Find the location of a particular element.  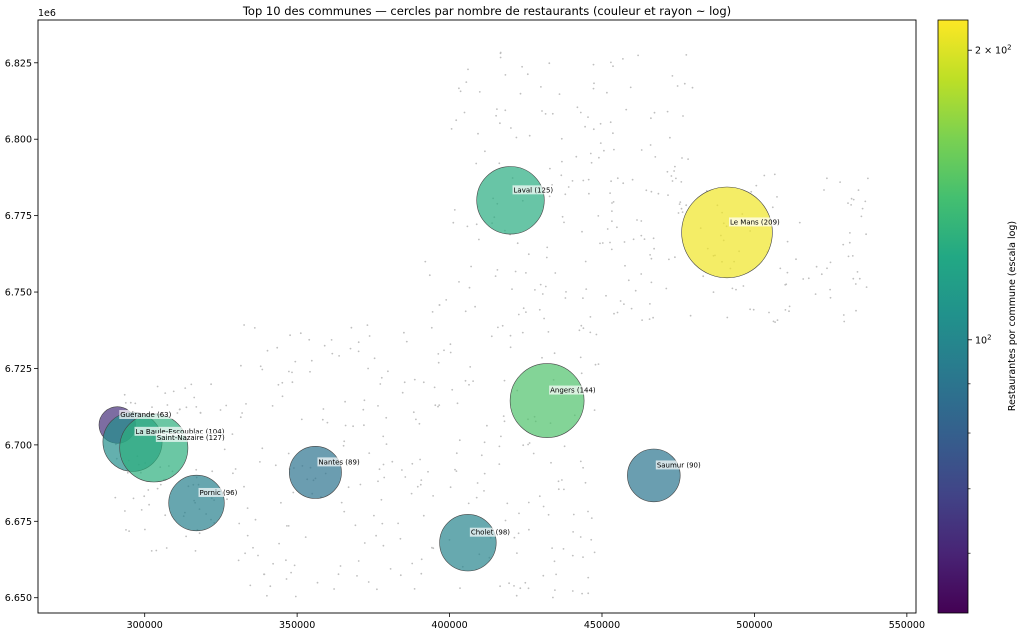

commune-label: Saint-Nazaire (127) is located at coordinates (191, 438).